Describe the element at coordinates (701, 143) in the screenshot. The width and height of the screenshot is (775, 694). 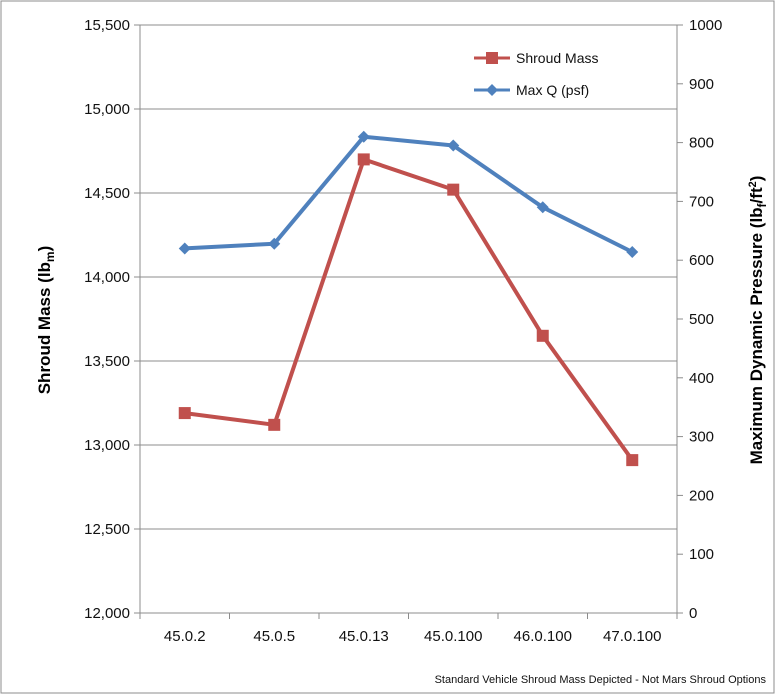
I see `right-axis-tick-label: 800` at that location.